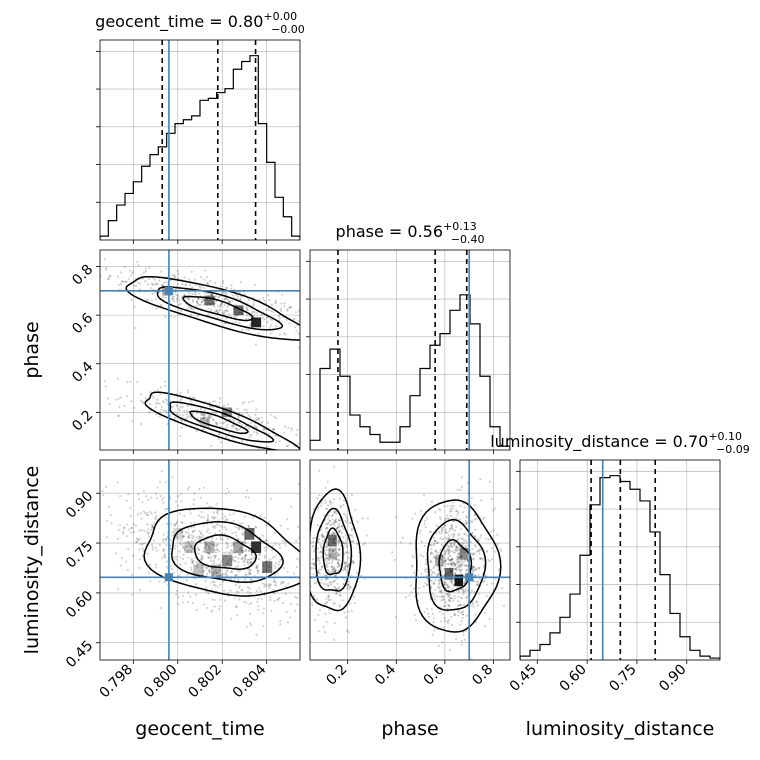 The height and width of the screenshot is (760, 760). I want to click on hist-phase-frame, so click(410, 350).